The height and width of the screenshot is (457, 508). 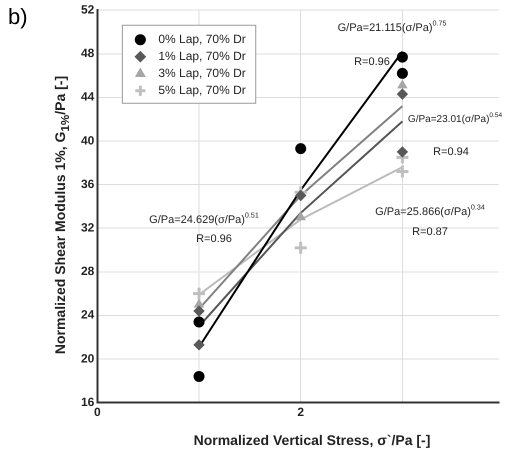 What do you see at coordinates (312, 440) in the screenshot?
I see `x-axis-title: Normalized Vertical Stress, σ`/Pa [-]` at bounding box center [312, 440].